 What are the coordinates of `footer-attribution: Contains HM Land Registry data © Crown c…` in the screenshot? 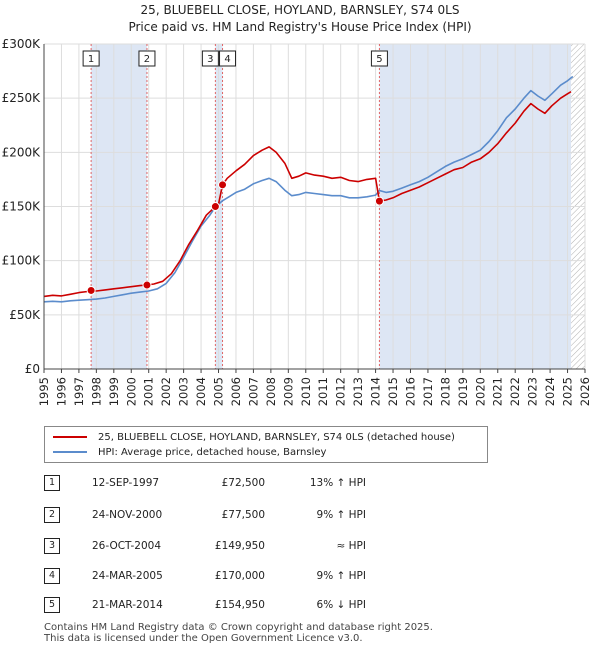 It's located at (238, 633).